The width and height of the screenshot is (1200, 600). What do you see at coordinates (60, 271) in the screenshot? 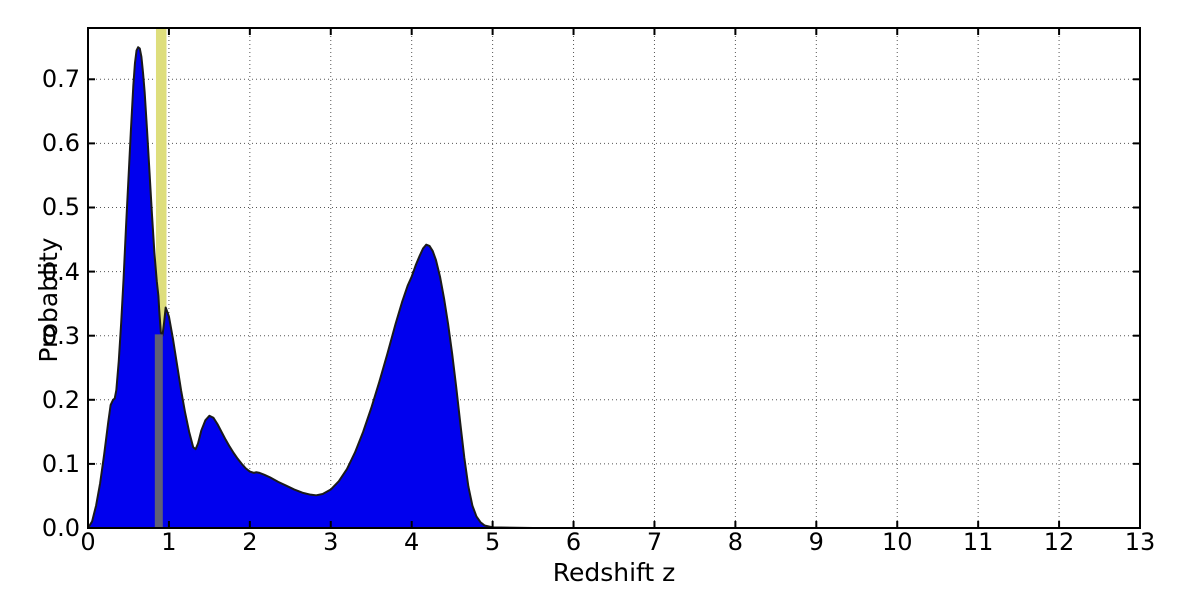
I see `y-tick-label: 0.4` at bounding box center [60, 271].